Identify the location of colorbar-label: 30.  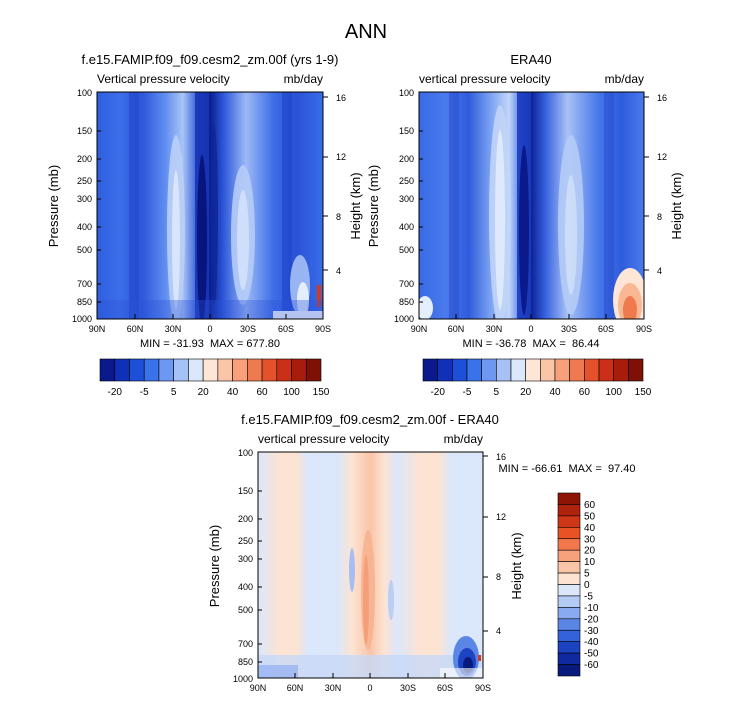
(590, 539).